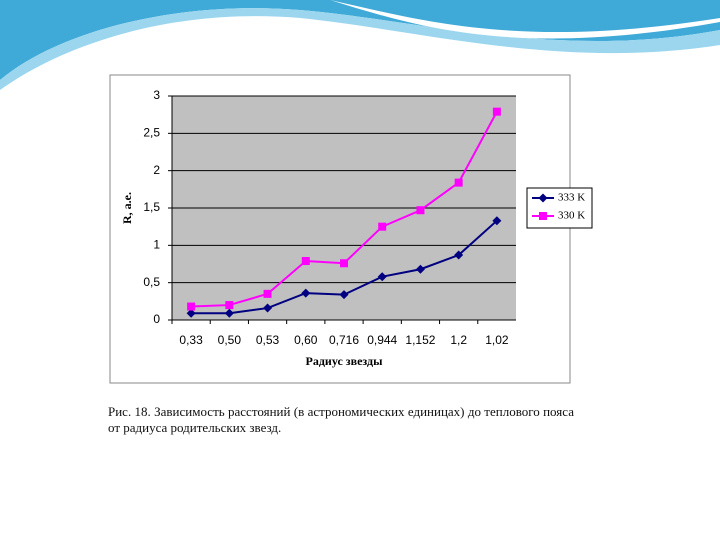 This screenshot has width=720, height=540. I want to click on x-axis-label: Радиус звезды, so click(345, 361).